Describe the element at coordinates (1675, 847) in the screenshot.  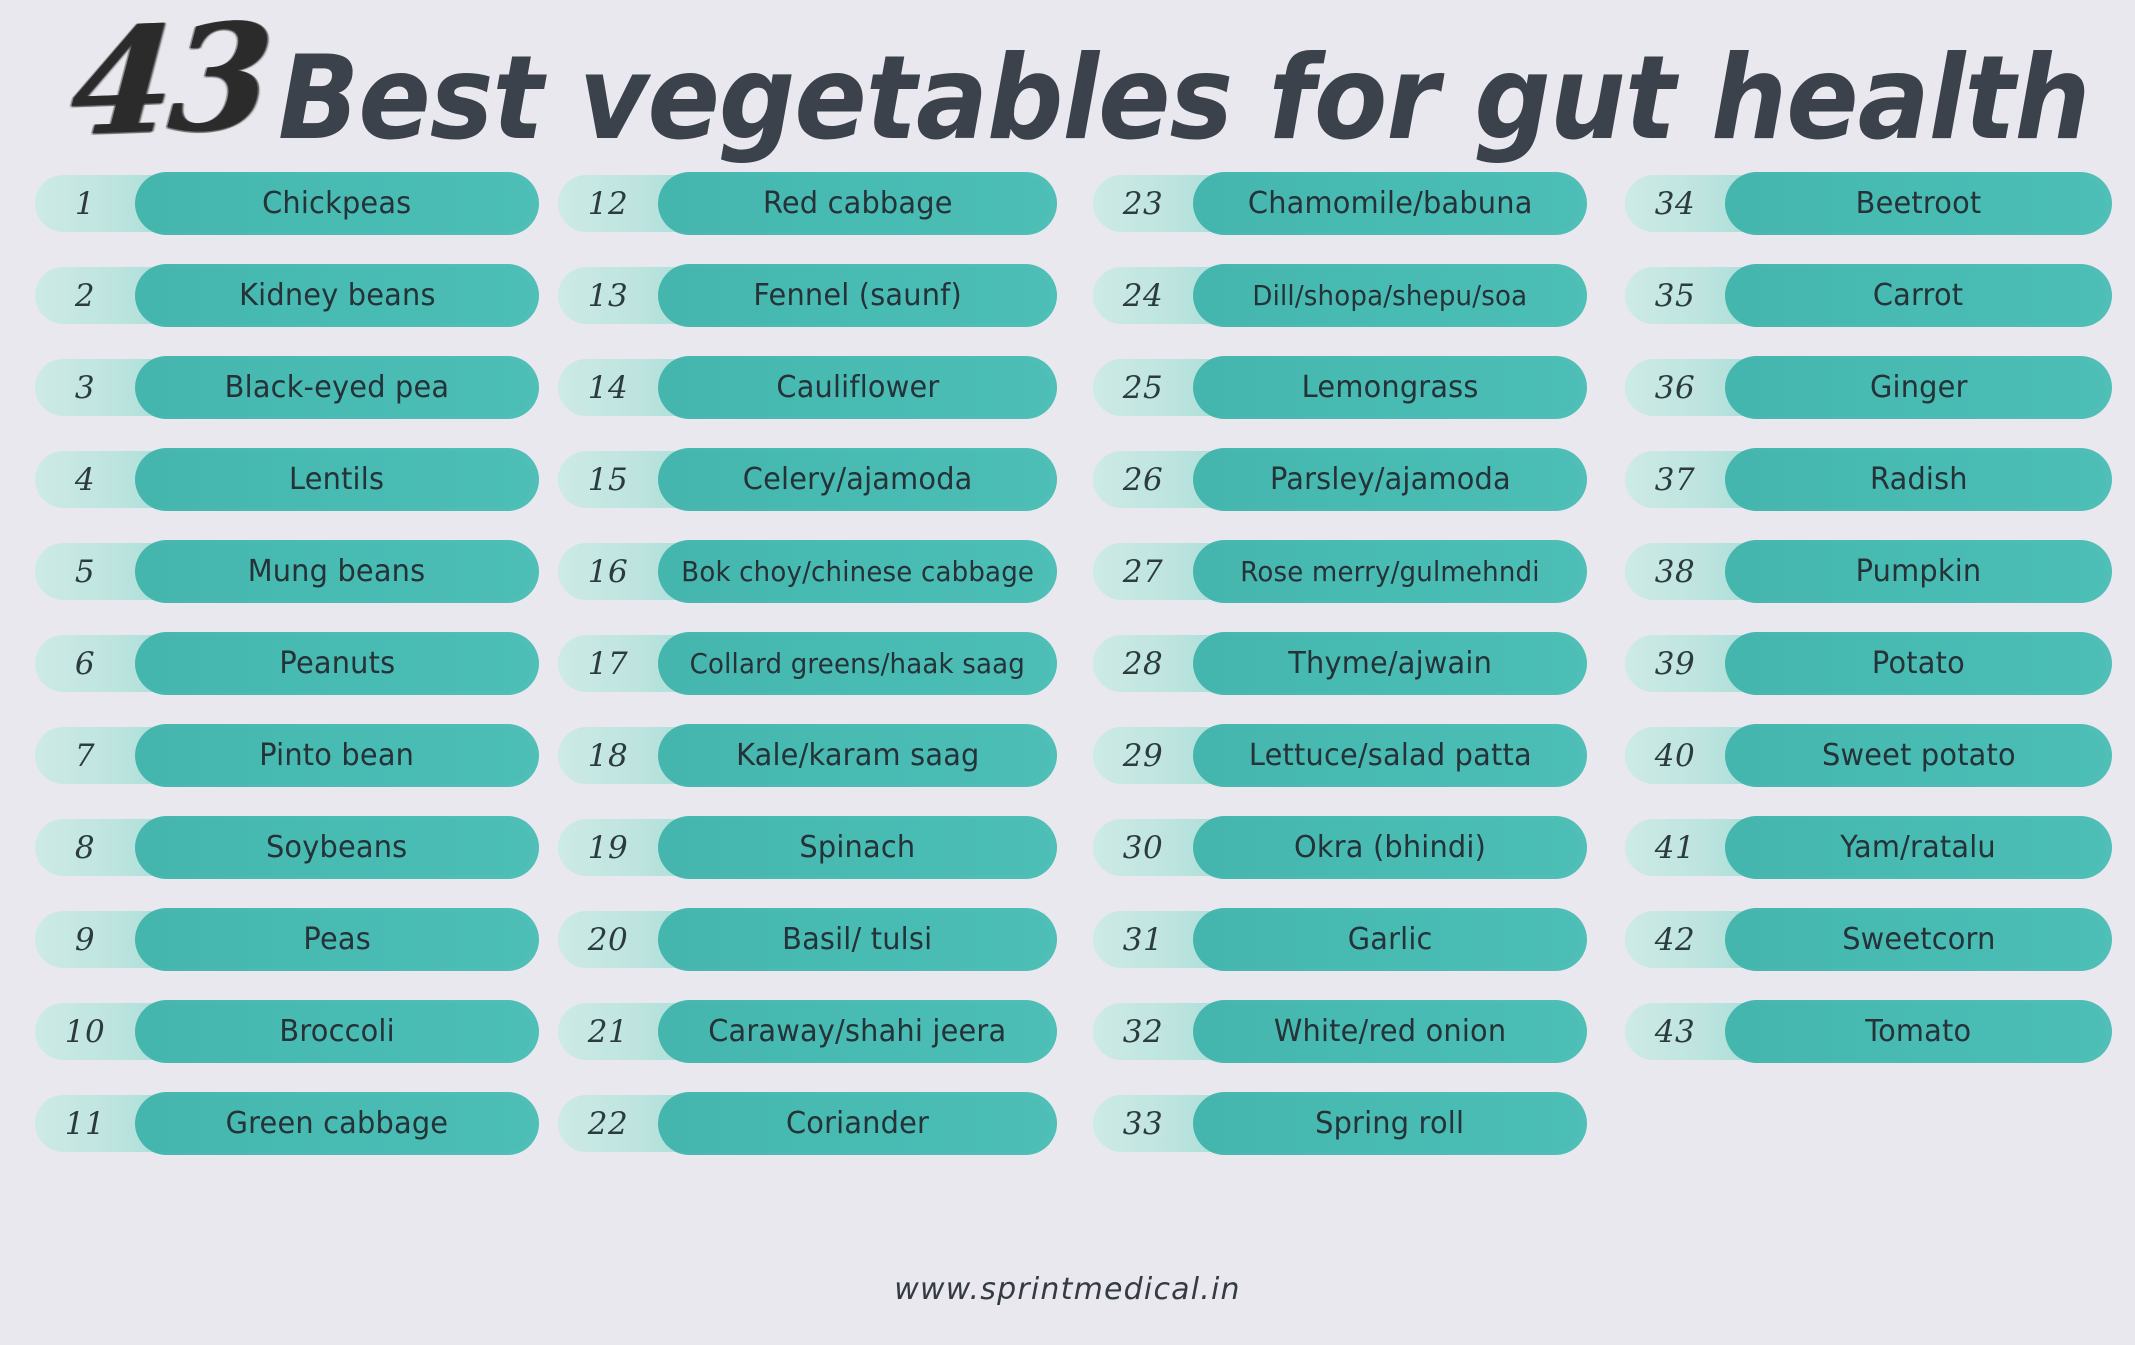
I see `list-item-number: 41` at that location.